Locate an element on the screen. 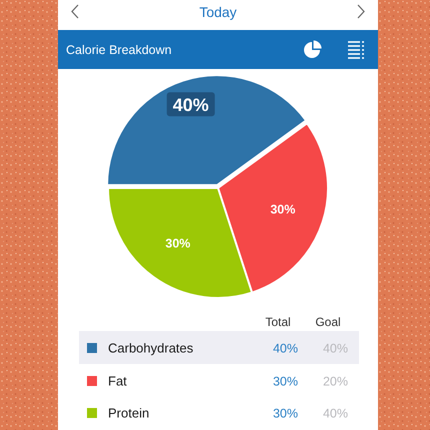 The width and height of the screenshot is (430, 430). chart-title: Calorie Breakdown is located at coordinates (119, 50).